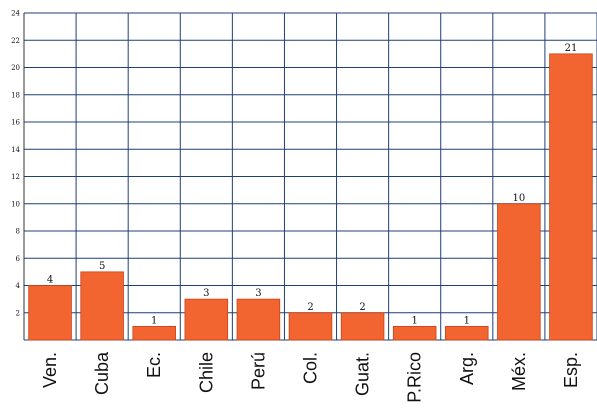 Image resolution: width=597 pixels, height=419 pixels. I want to click on category-label: Ven., so click(50, 370).